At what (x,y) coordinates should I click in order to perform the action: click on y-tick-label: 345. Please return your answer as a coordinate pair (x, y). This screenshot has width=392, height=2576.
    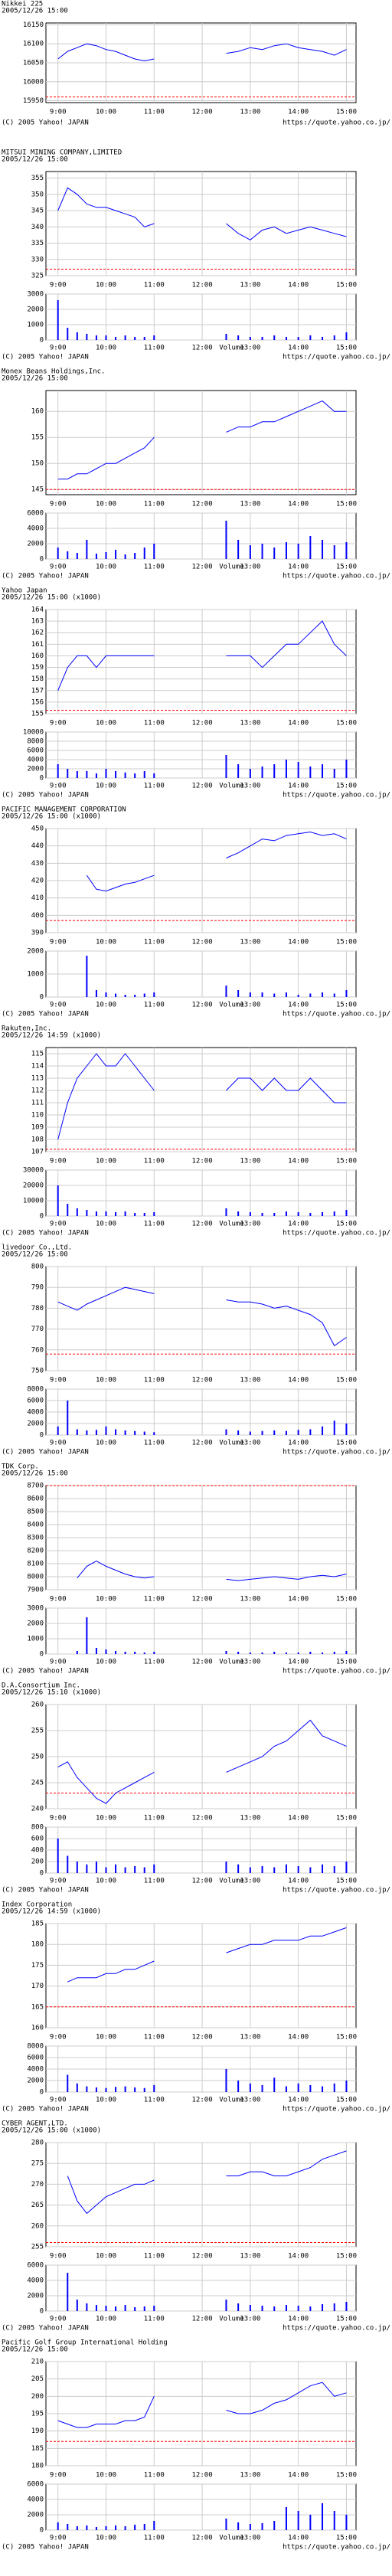
    Looking at the image, I should click on (37, 211).